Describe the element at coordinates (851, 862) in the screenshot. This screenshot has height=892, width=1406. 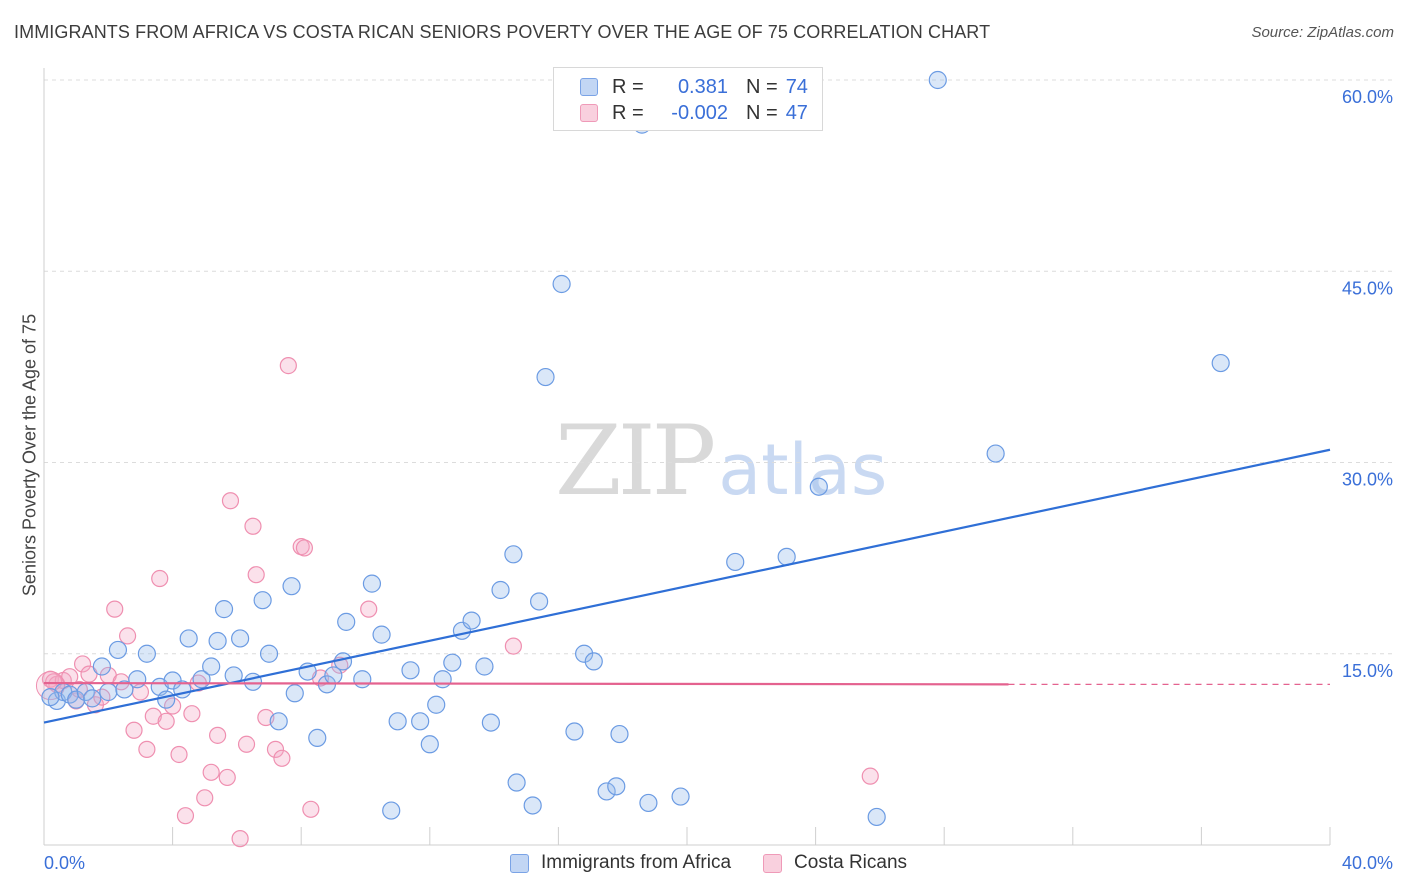
I see `legend-label-costa: Costa Ricans` at that location.